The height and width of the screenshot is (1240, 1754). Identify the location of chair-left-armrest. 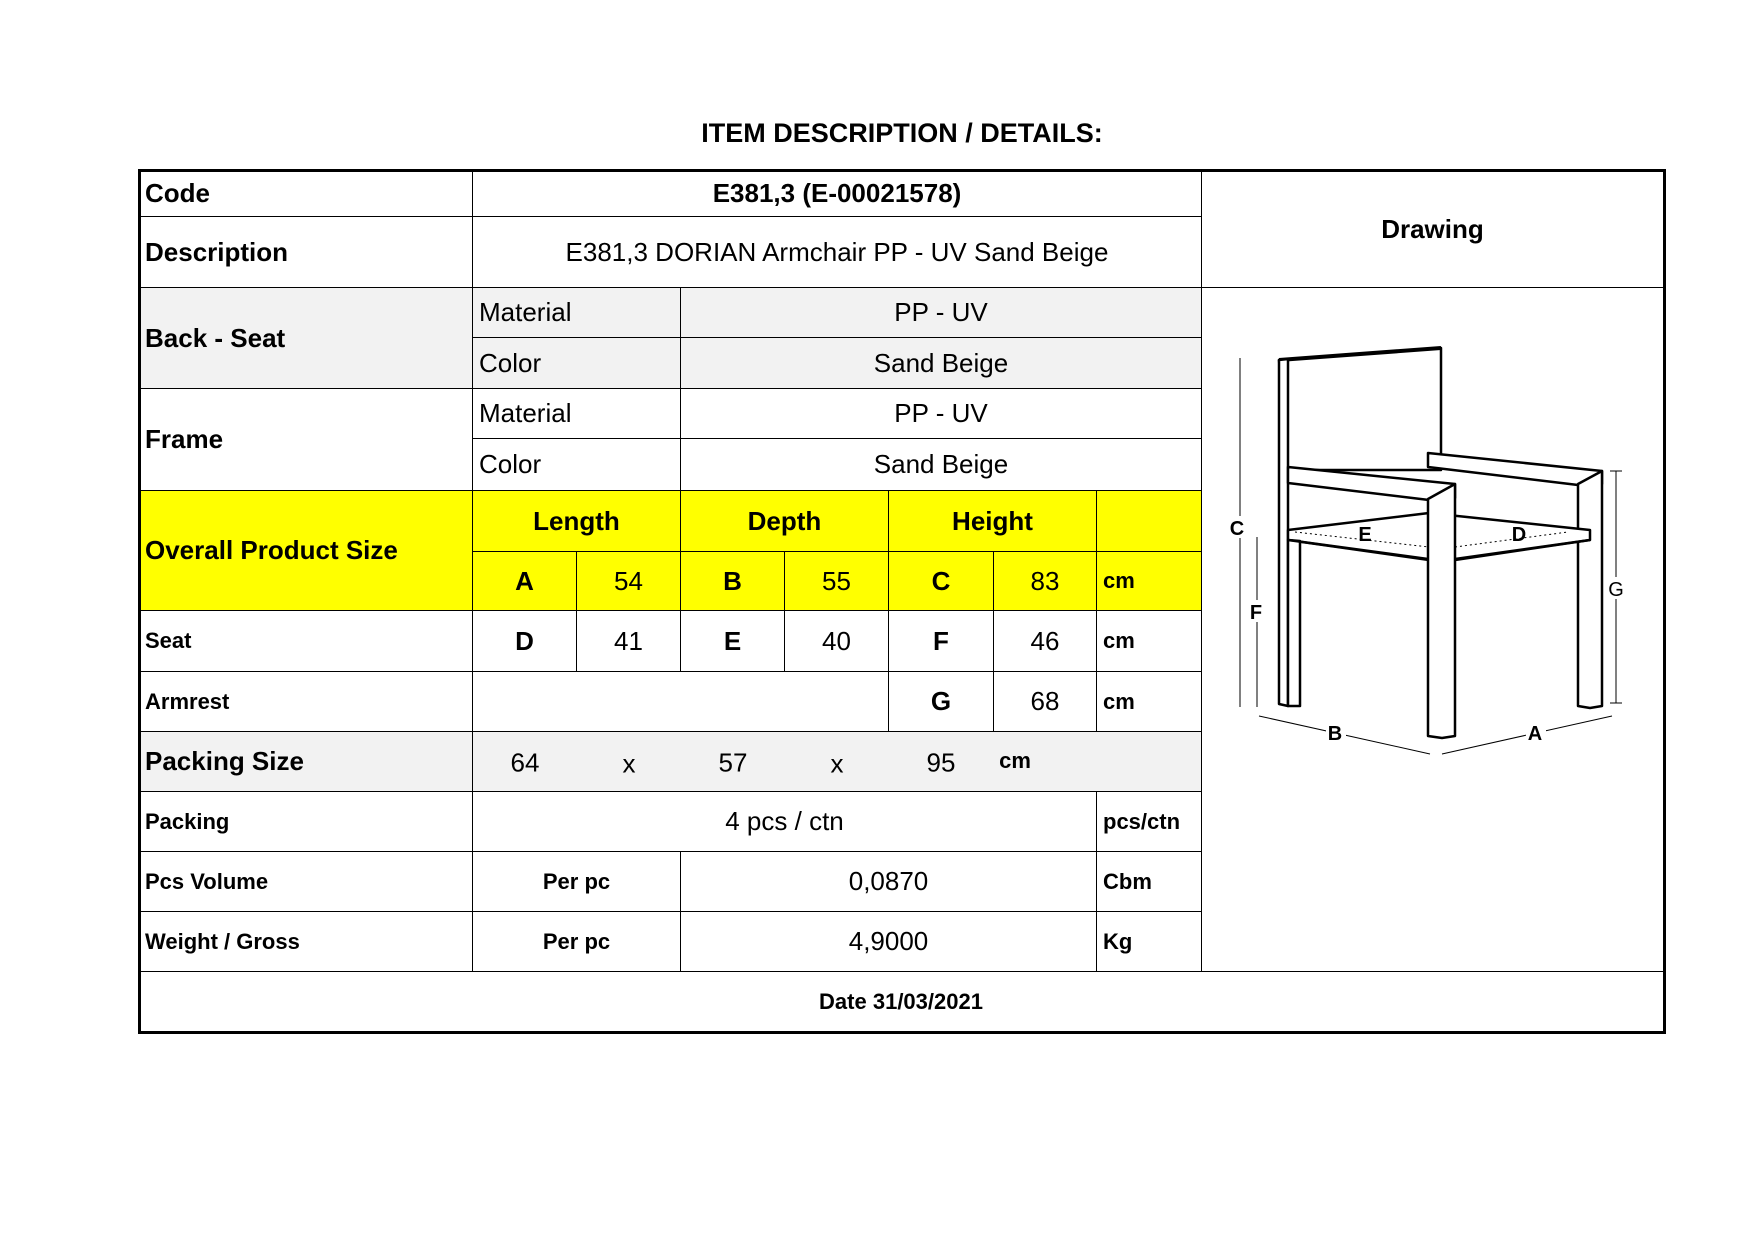
(1371, 483).